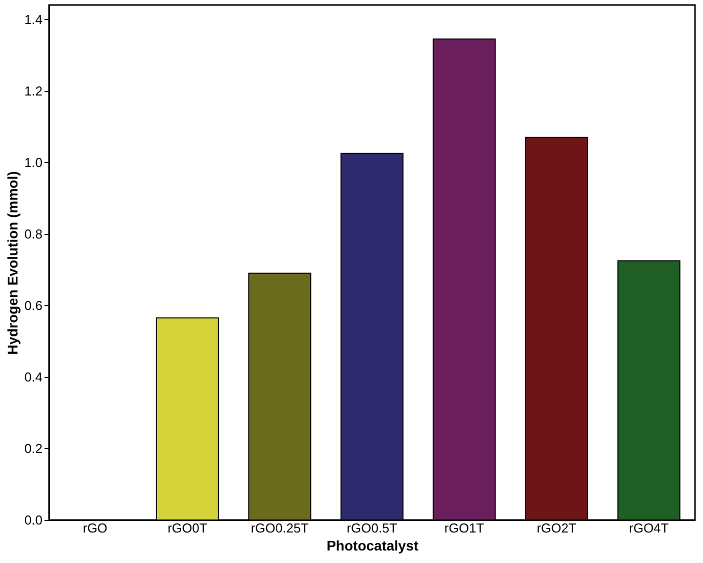 The image size is (703, 563). I want to click on x-tick-label: rGO0.25T, so click(279, 528).